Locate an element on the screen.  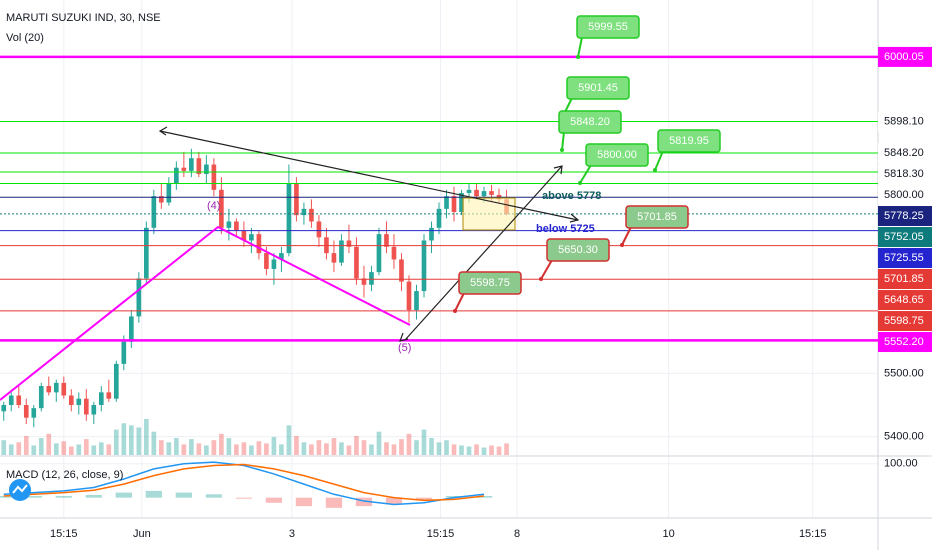
x-tick-label: 8 is located at coordinates (517, 534).